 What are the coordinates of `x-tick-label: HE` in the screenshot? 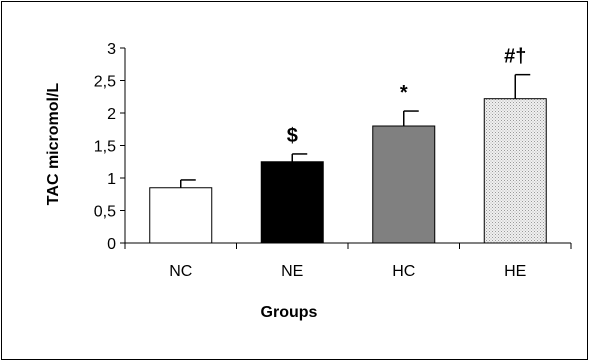 It's located at (515, 271).